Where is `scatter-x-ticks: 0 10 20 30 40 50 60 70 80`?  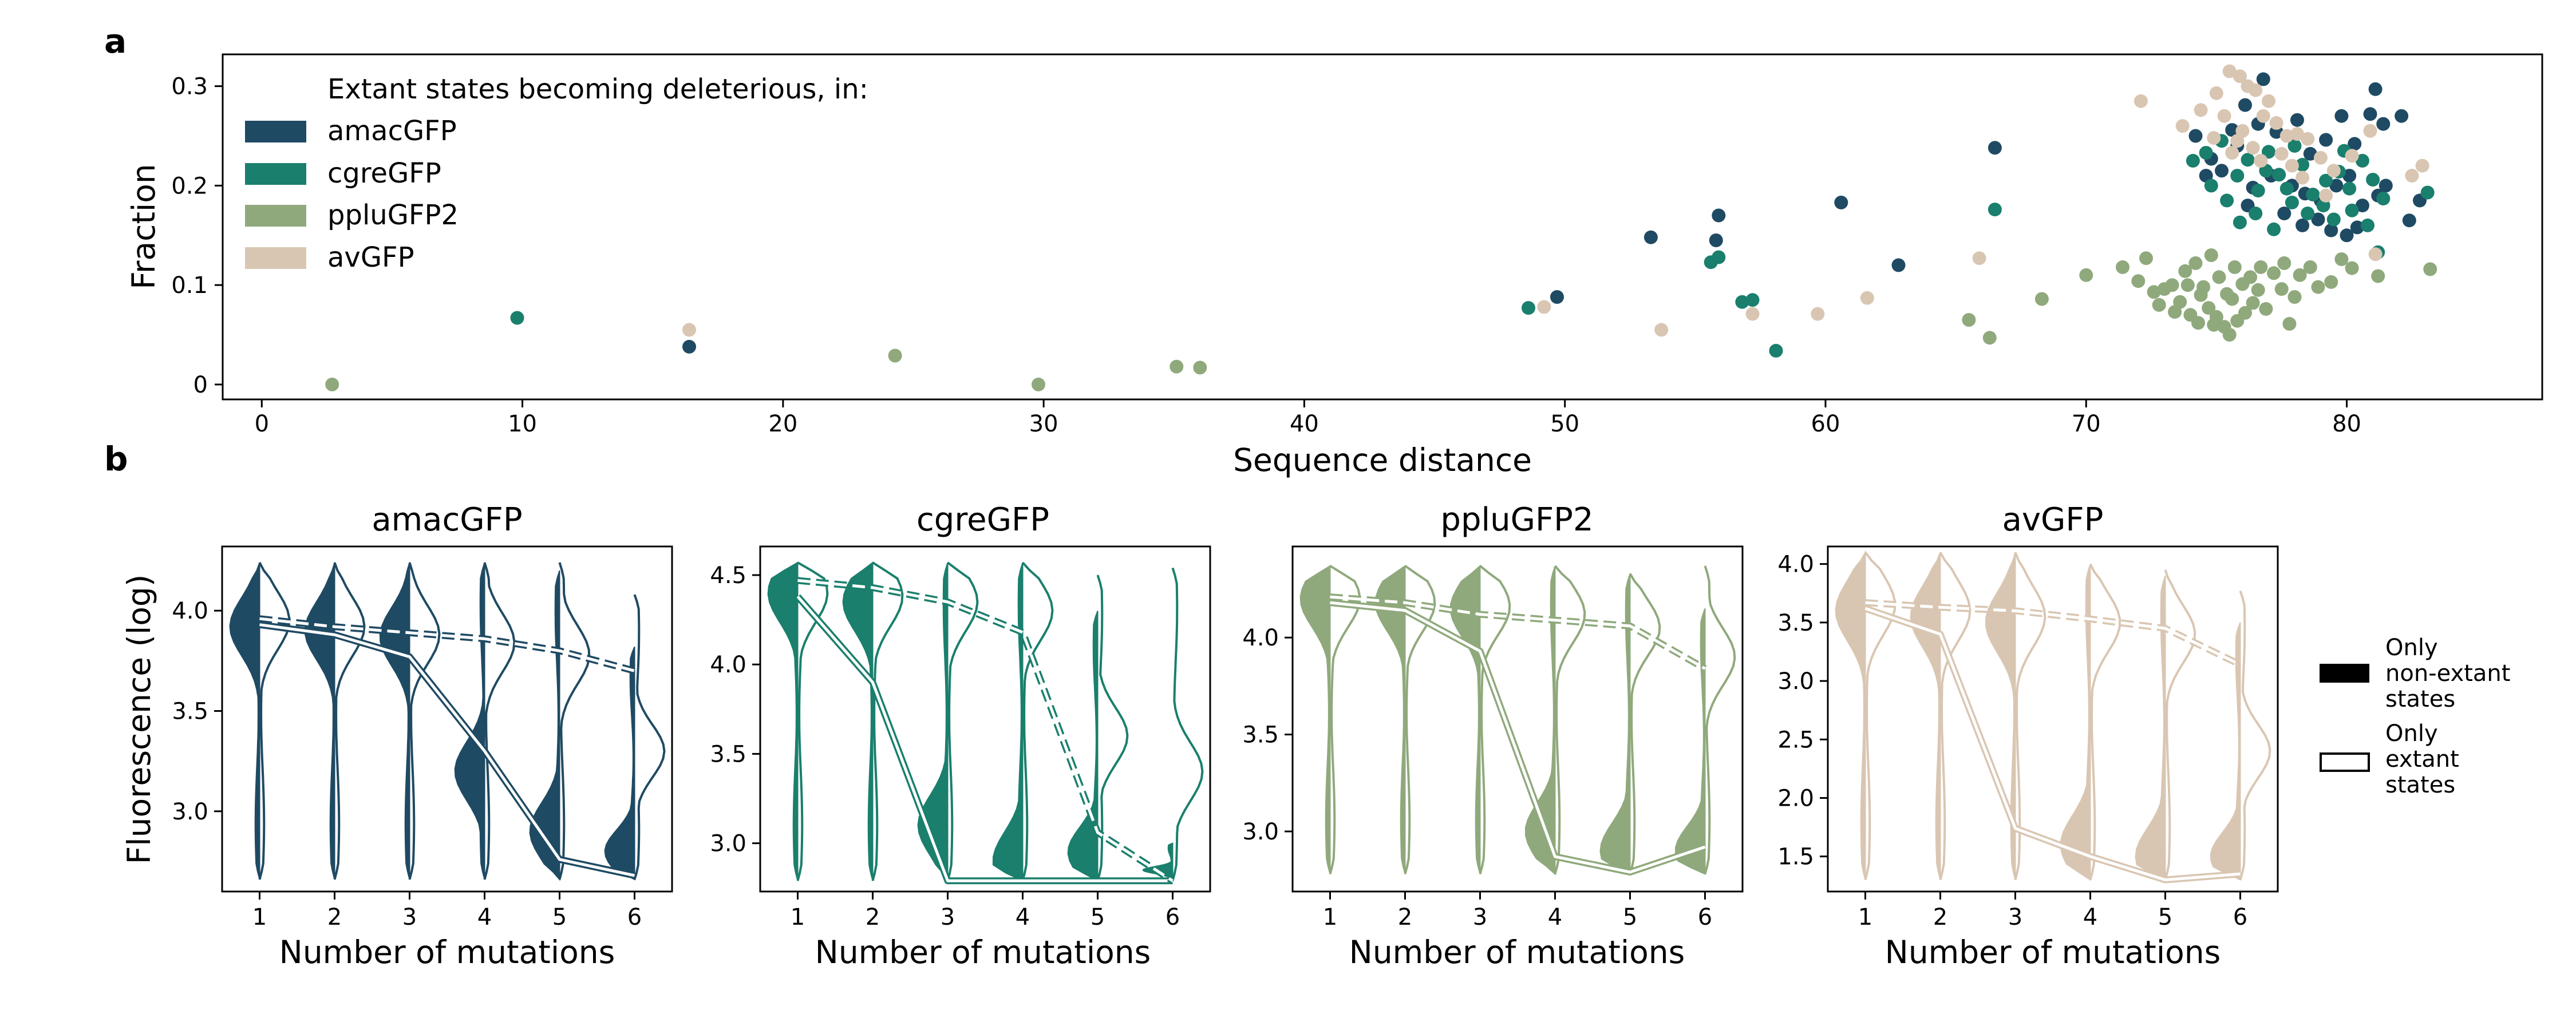 scatter-x-ticks: 0 10 20 30 40 50 60 70 80 is located at coordinates (1308, 418).